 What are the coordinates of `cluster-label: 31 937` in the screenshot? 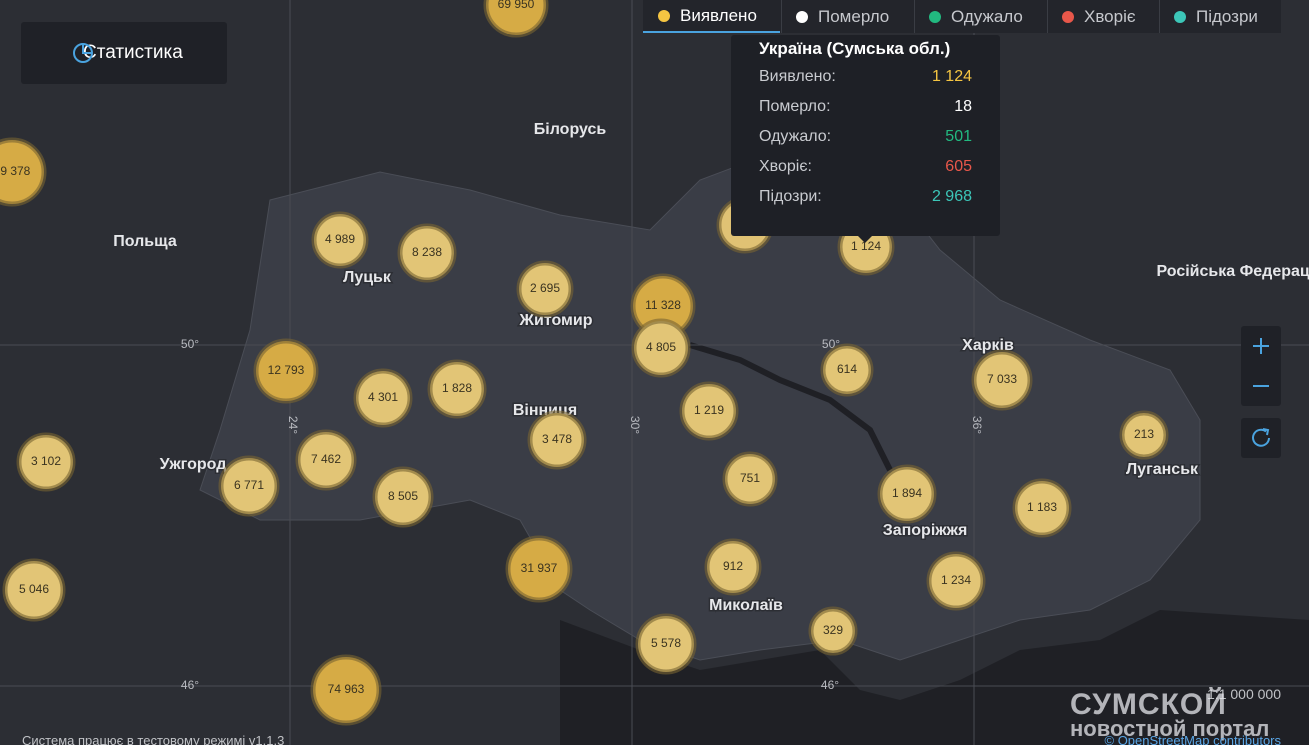 It's located at (539, 568).